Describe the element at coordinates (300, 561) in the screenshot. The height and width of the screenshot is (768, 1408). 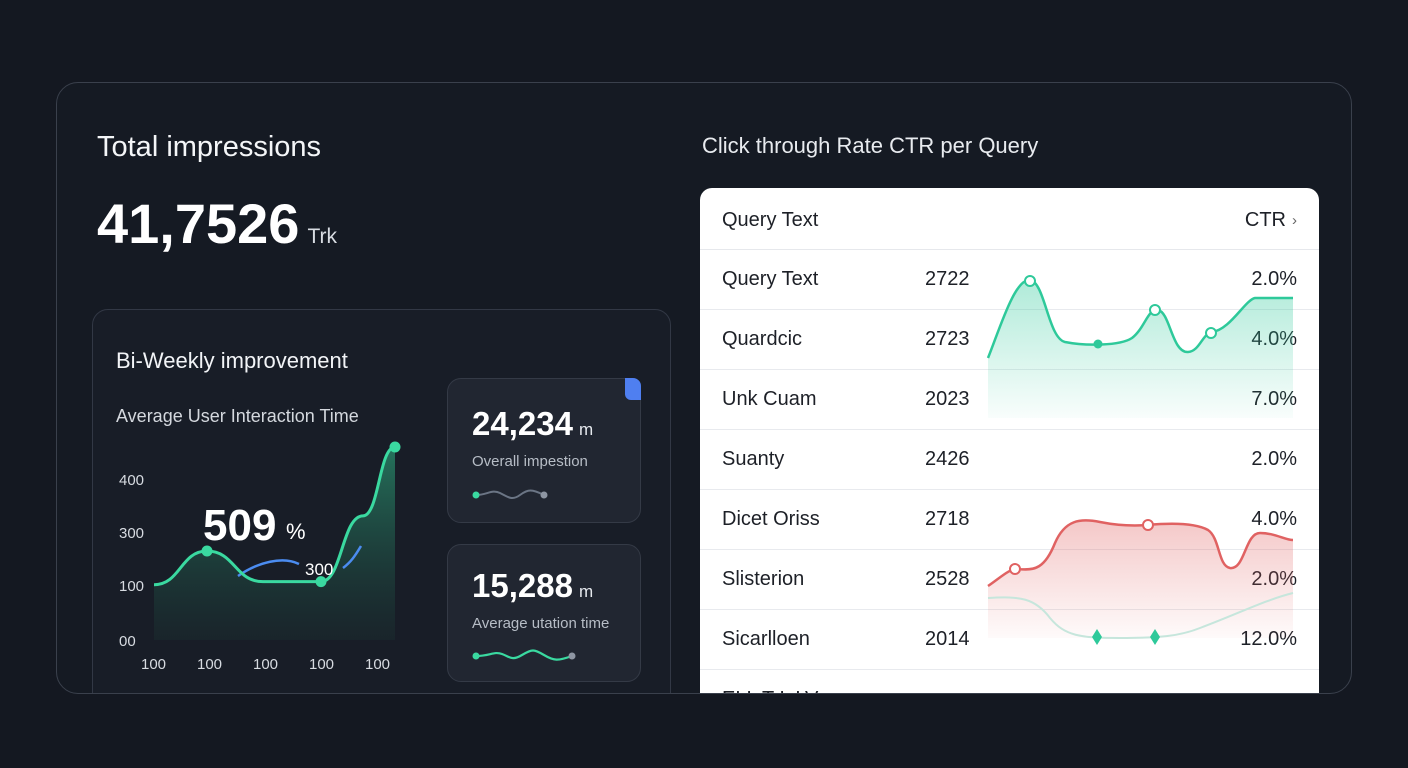
I see `comparison-line` at that location.